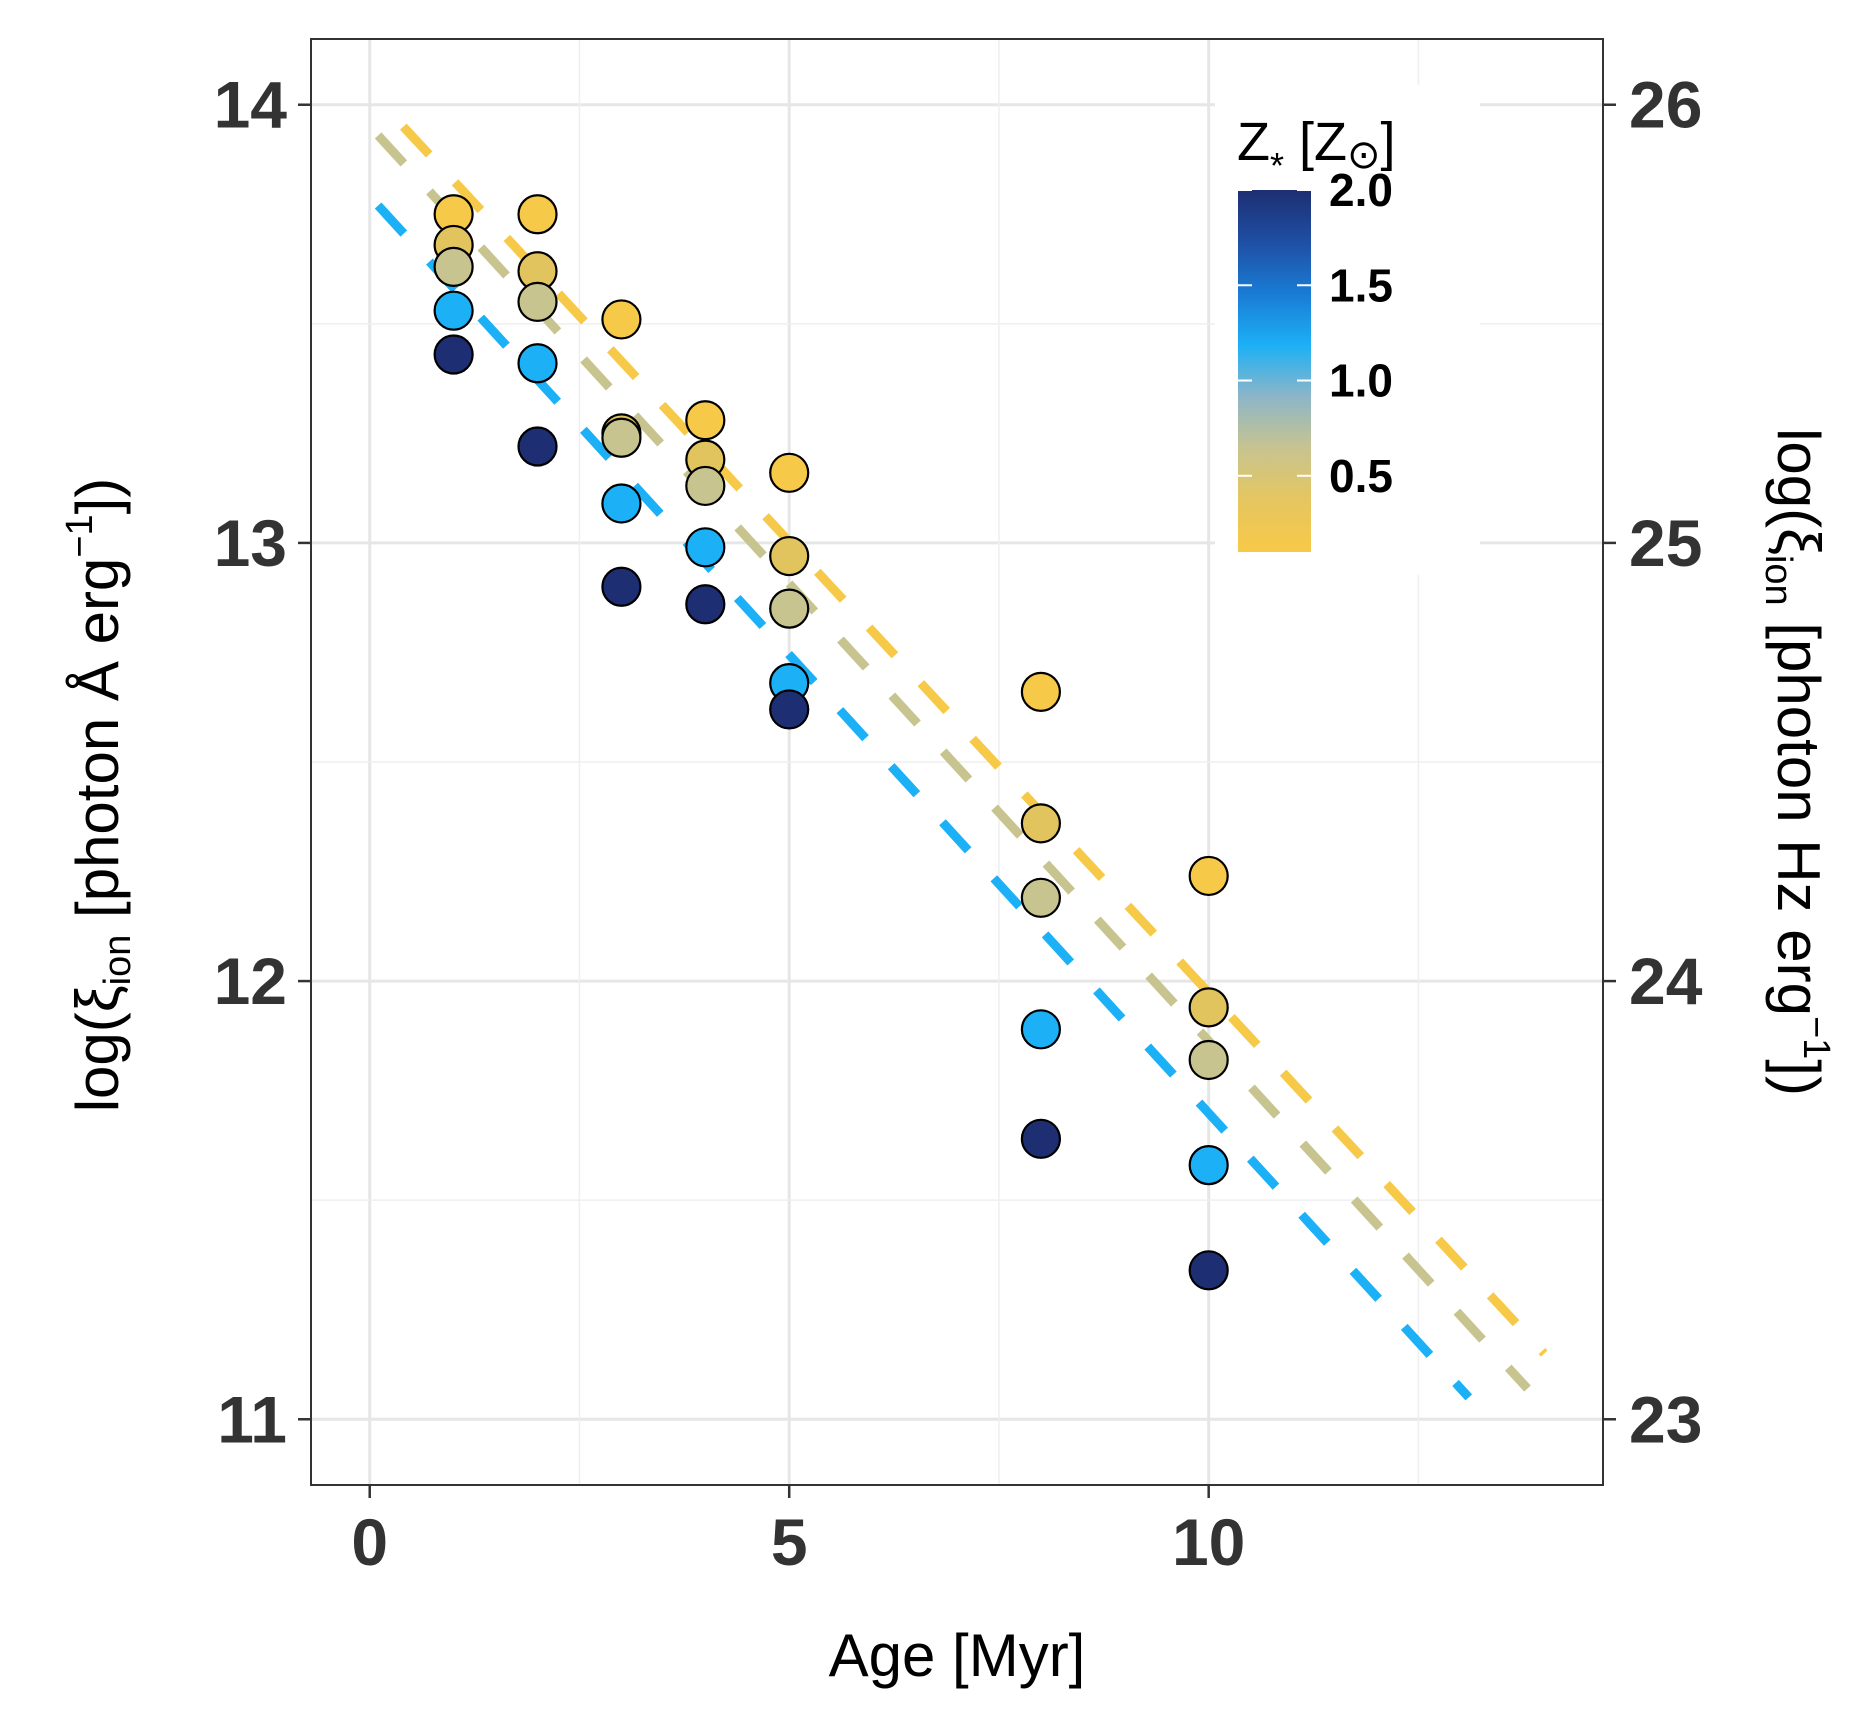  I want to click on y-tick-label: 13, so click(250, 543).